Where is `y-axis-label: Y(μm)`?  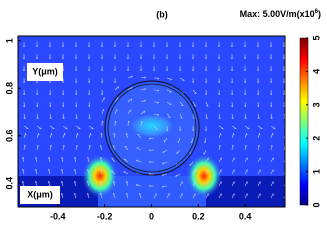 y-axis-label: Y(μm) is located at coordinates (45, 71).